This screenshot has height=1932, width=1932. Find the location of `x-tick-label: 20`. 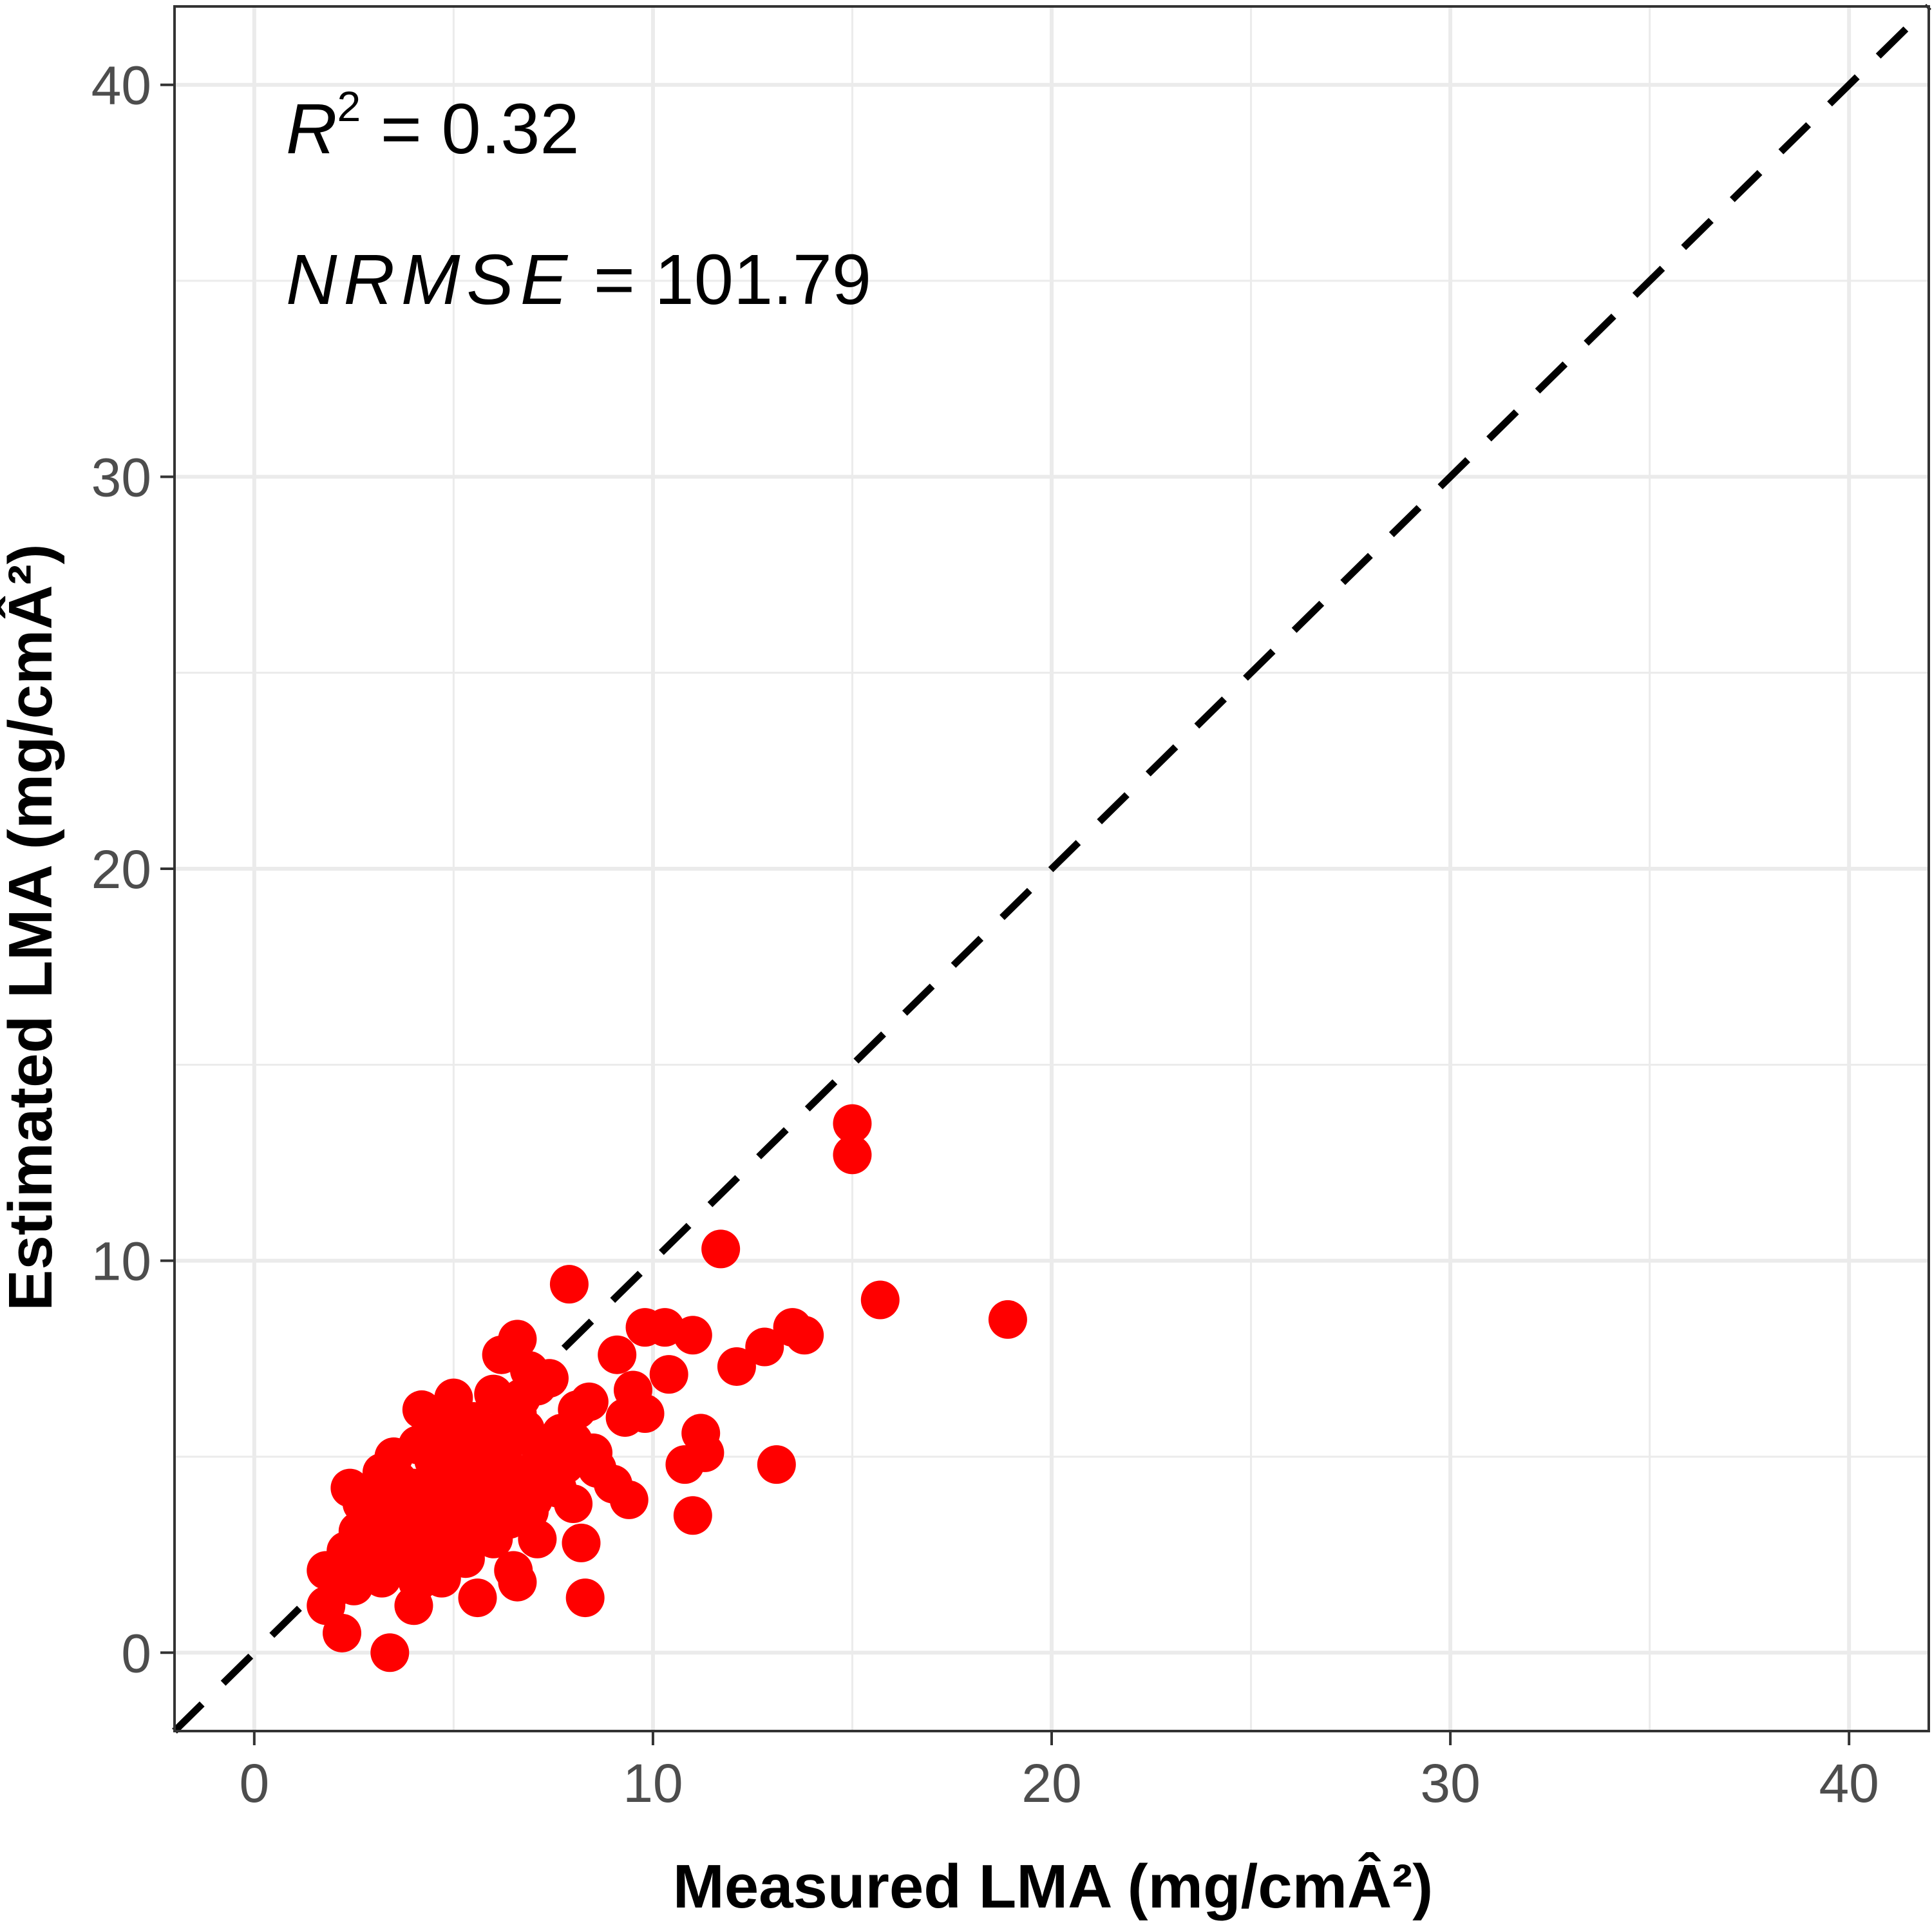

x-tick-label: 20 is located at coordinates (1051, 1783).